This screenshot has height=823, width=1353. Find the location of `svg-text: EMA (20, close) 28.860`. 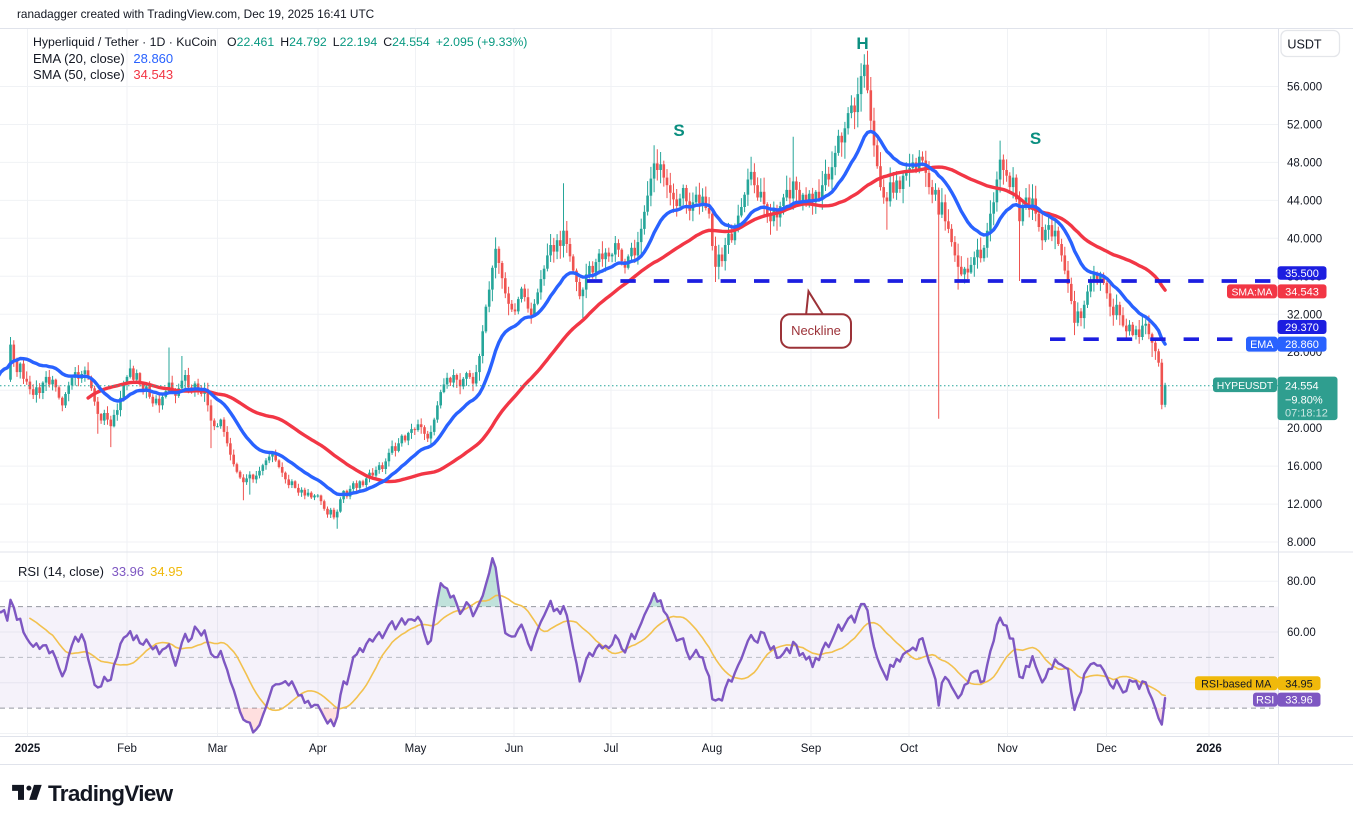

svg-text: EMA (20, close) 28.860 is located at coordinates (103, 58).